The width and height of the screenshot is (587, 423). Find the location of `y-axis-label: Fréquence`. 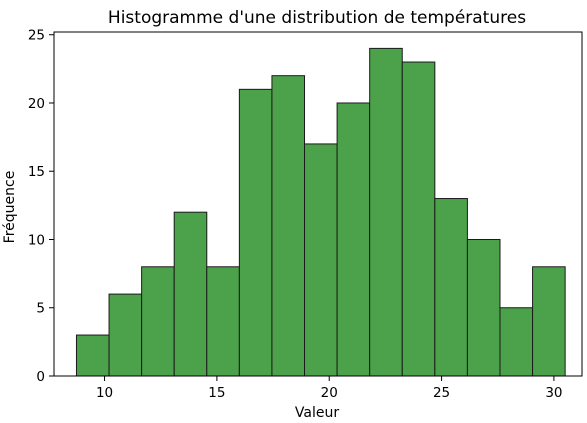

y-axis-label: Fréquence is located at coordinates (10, 207).